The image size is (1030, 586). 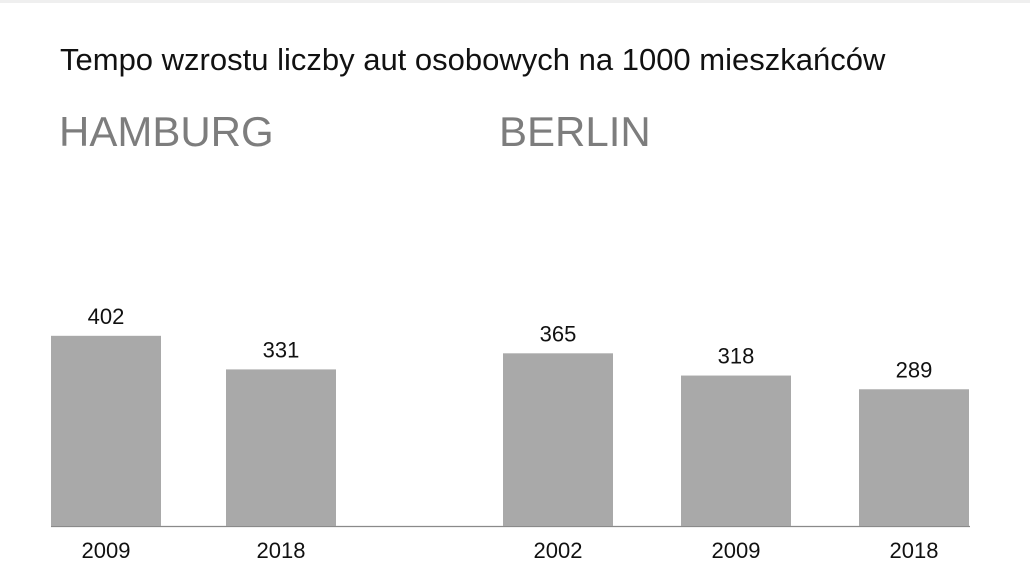 What do you see at coordinates (558, 550) in the screenshot?
I see `x-tick-label-berlin-2002: 2002` at bounding box center [558, 550].